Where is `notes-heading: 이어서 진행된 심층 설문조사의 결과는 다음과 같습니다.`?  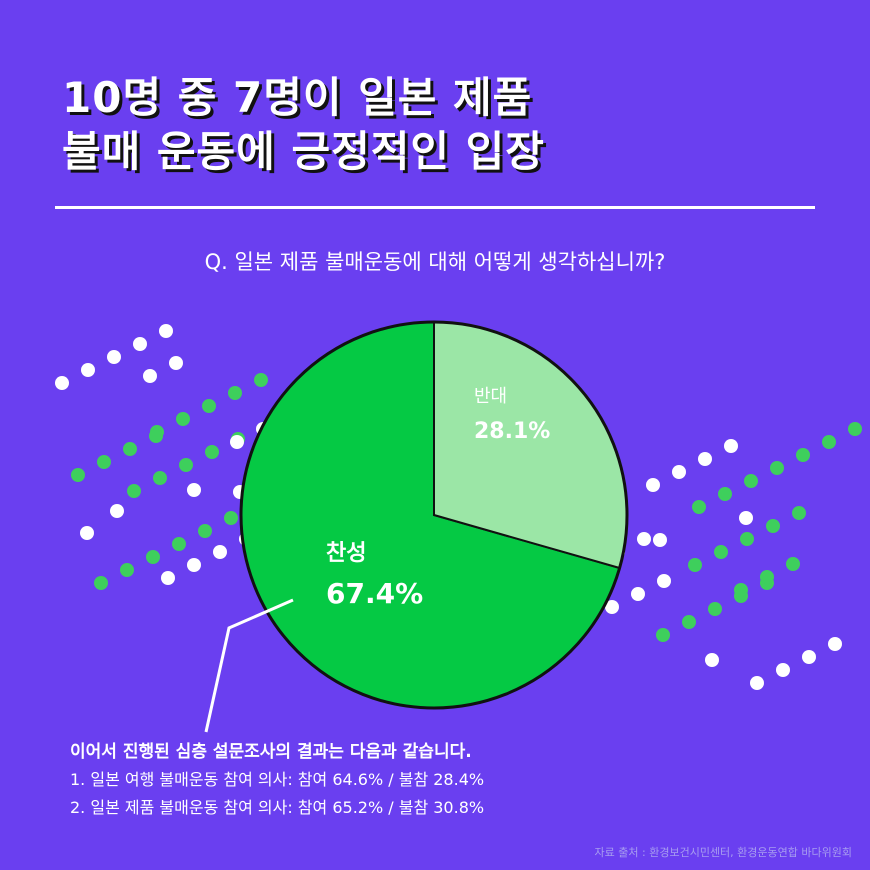 notes-heading: 이어서 진행된 심층 설문조사의 결과는 다음과 같습니다. is located at coordinates (271, 752).